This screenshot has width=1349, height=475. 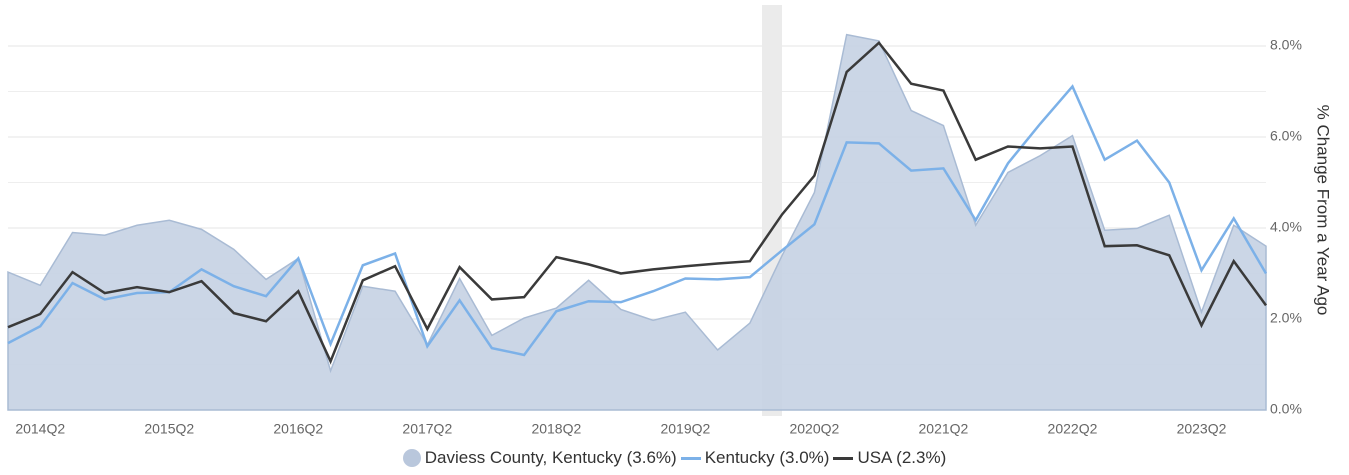 What do you see at coordinates (1286, 318) in the screenshot?
I see `y-tick-label: 2.0%` at bounding box center [1286, 318].